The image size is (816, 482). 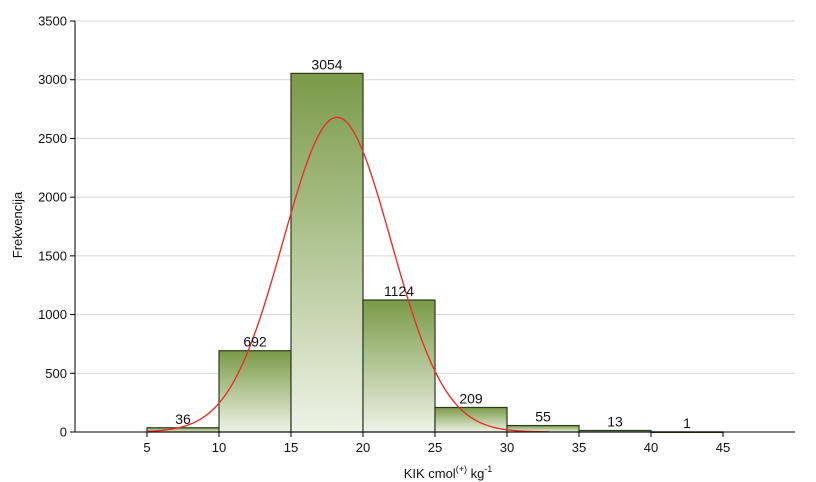 I want to click on x-axis-title-sup1: (+), so click(x=461, y=469).